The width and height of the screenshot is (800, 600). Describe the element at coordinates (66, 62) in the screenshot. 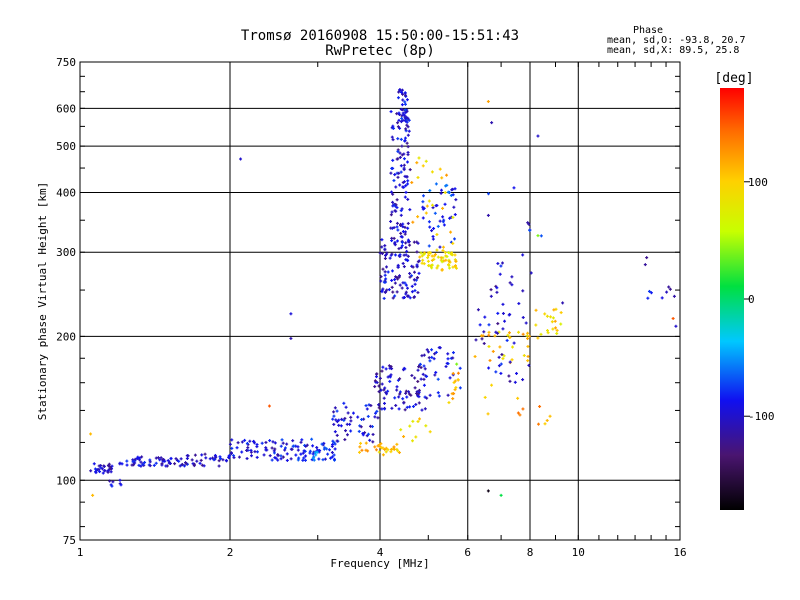

I see `y-tick-label: 750` at that location.